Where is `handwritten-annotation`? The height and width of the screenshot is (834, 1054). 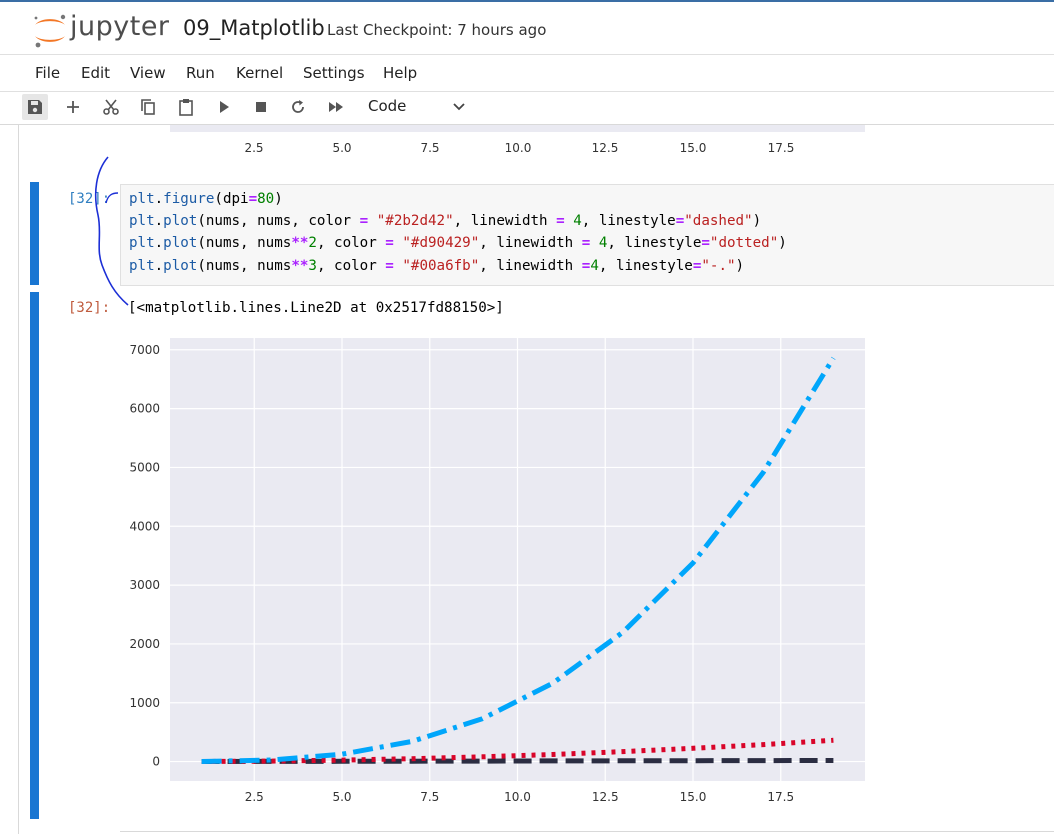 handwritten-annotation is located at coordinates (111, 231).